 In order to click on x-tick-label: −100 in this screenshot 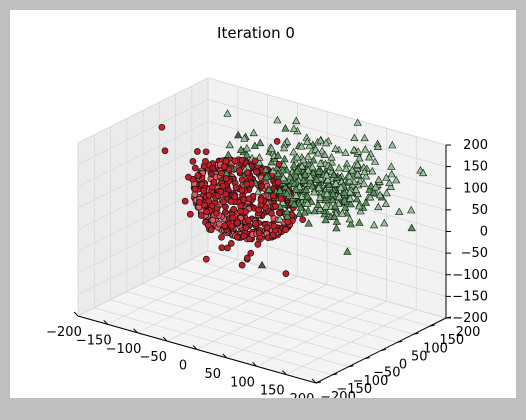, I will do `click(124, 349)`.